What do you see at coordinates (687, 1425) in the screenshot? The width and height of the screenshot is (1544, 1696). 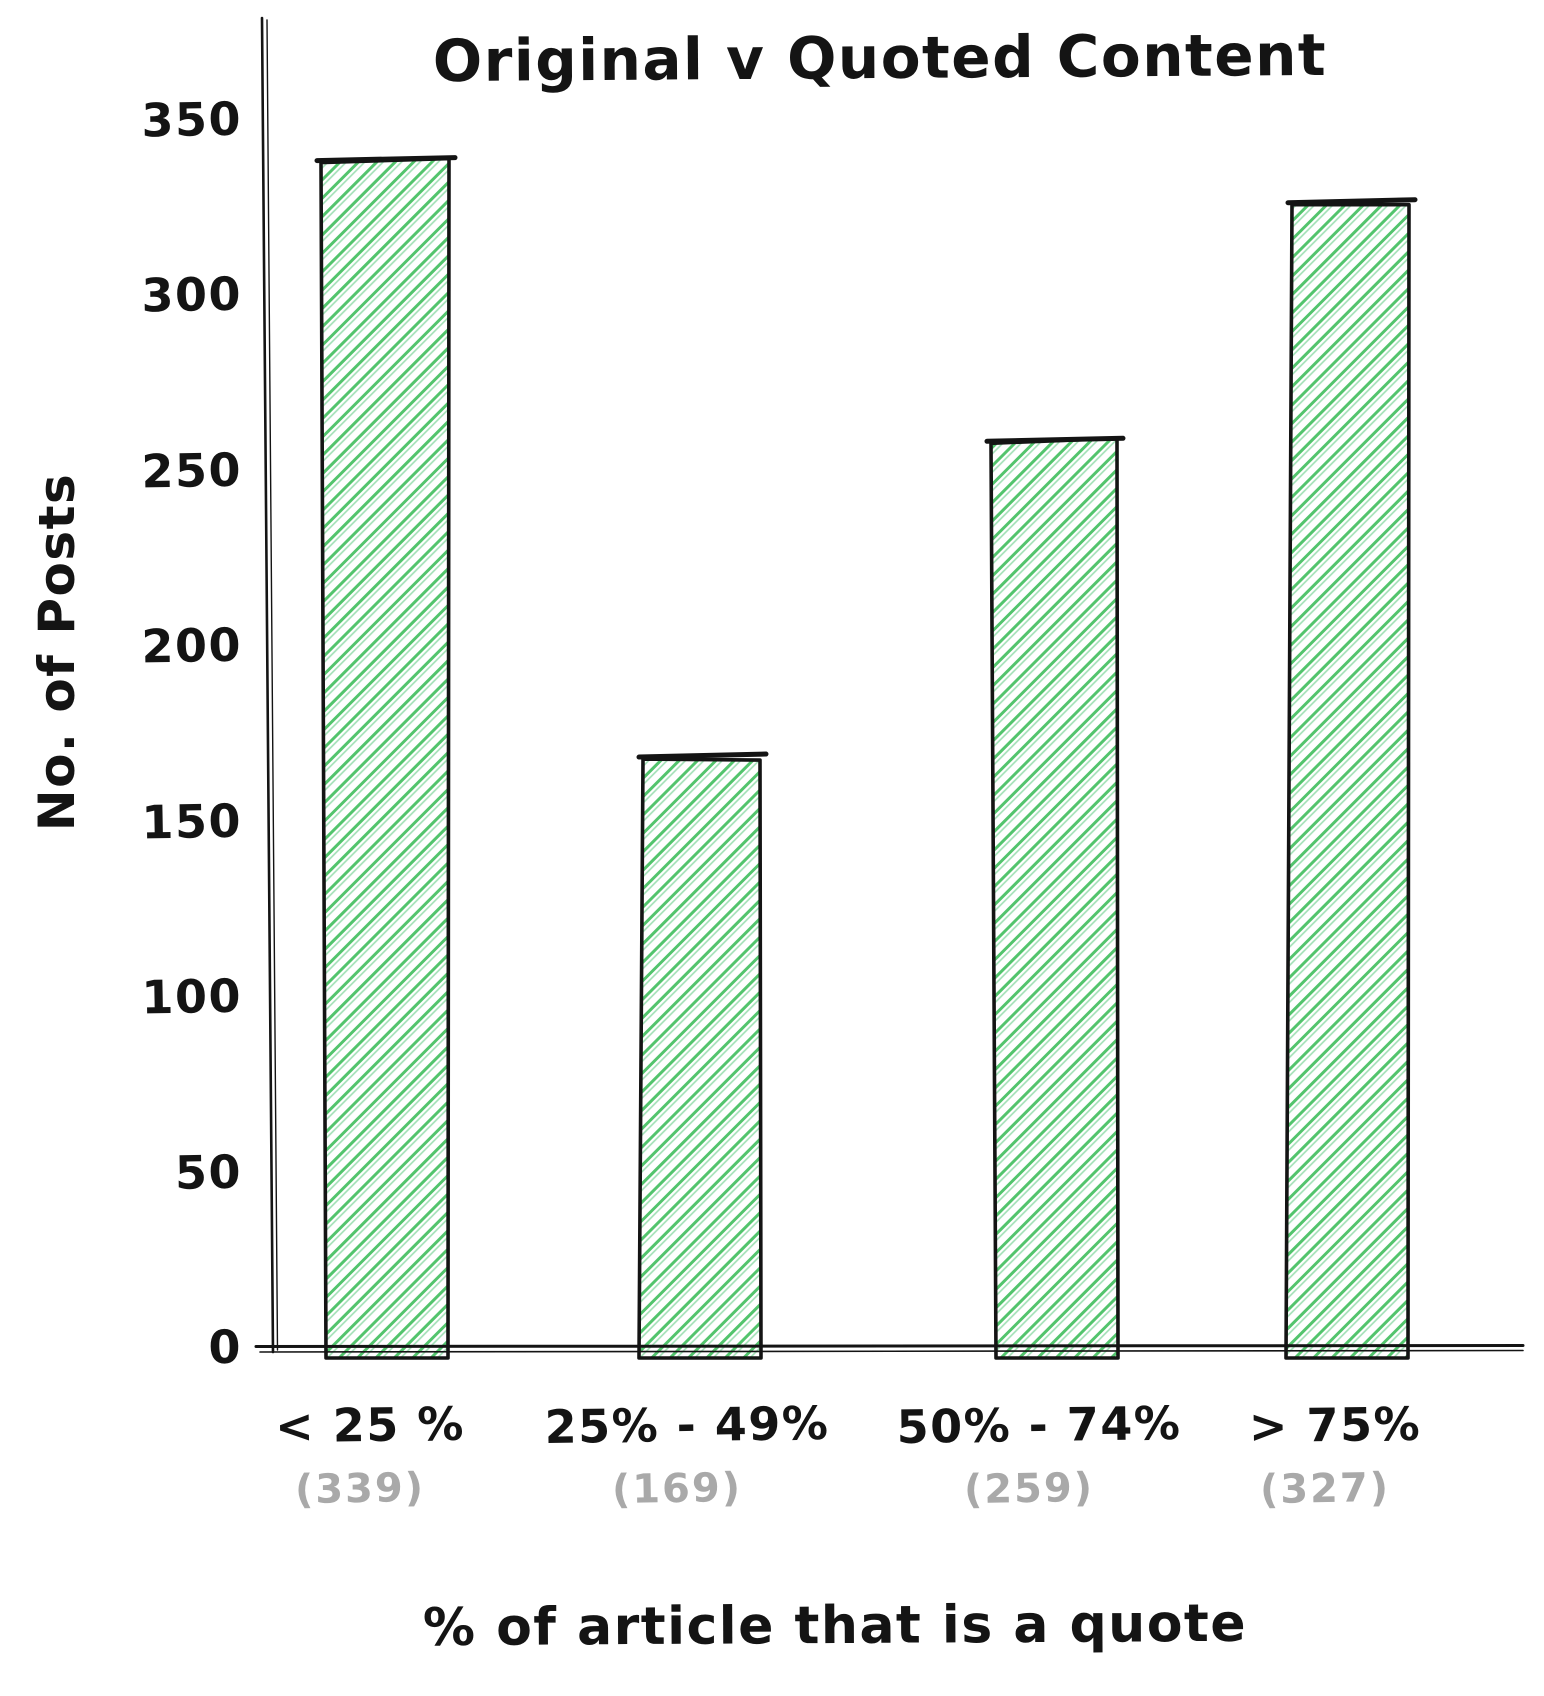 I see `x-category-label-2: 25% - 49%` at bounding box center [687, 1425].